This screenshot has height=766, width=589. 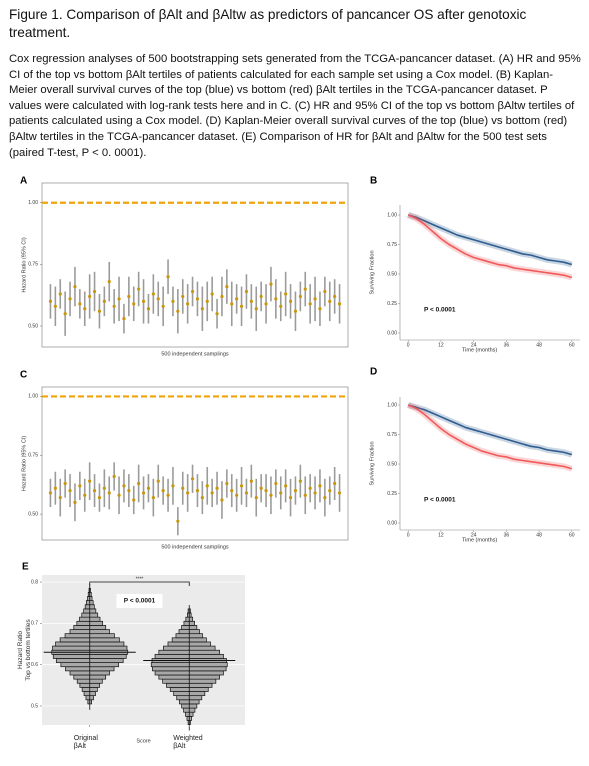 I want to click on plot-frame, so click(x=195, y=463).